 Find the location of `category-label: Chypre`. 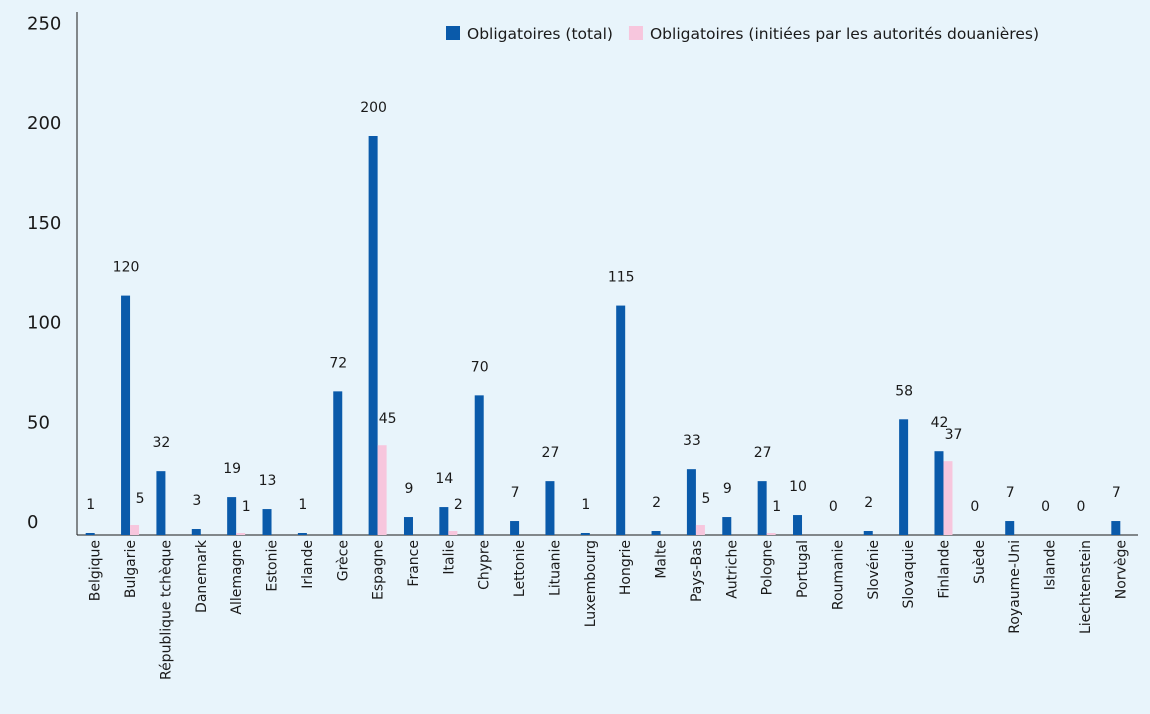

category-label: Chypre is located at coordinates (485, 565).